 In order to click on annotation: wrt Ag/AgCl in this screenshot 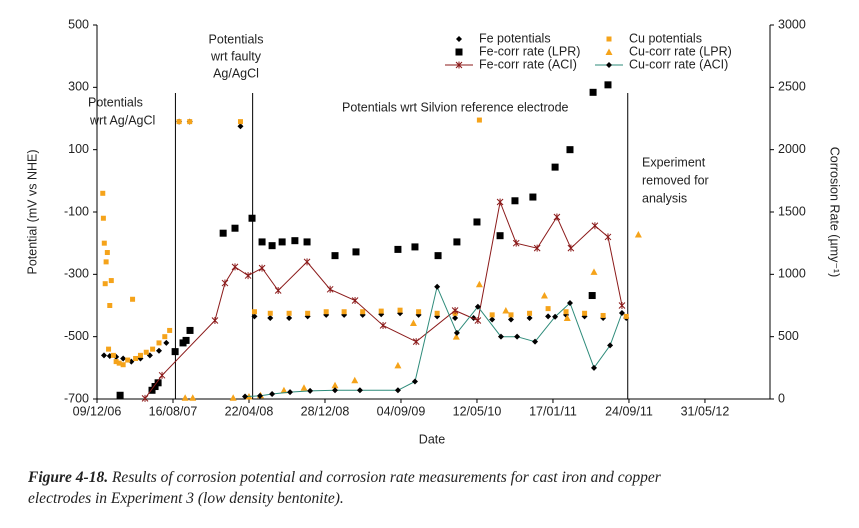, I will do `click(122, 120)`.